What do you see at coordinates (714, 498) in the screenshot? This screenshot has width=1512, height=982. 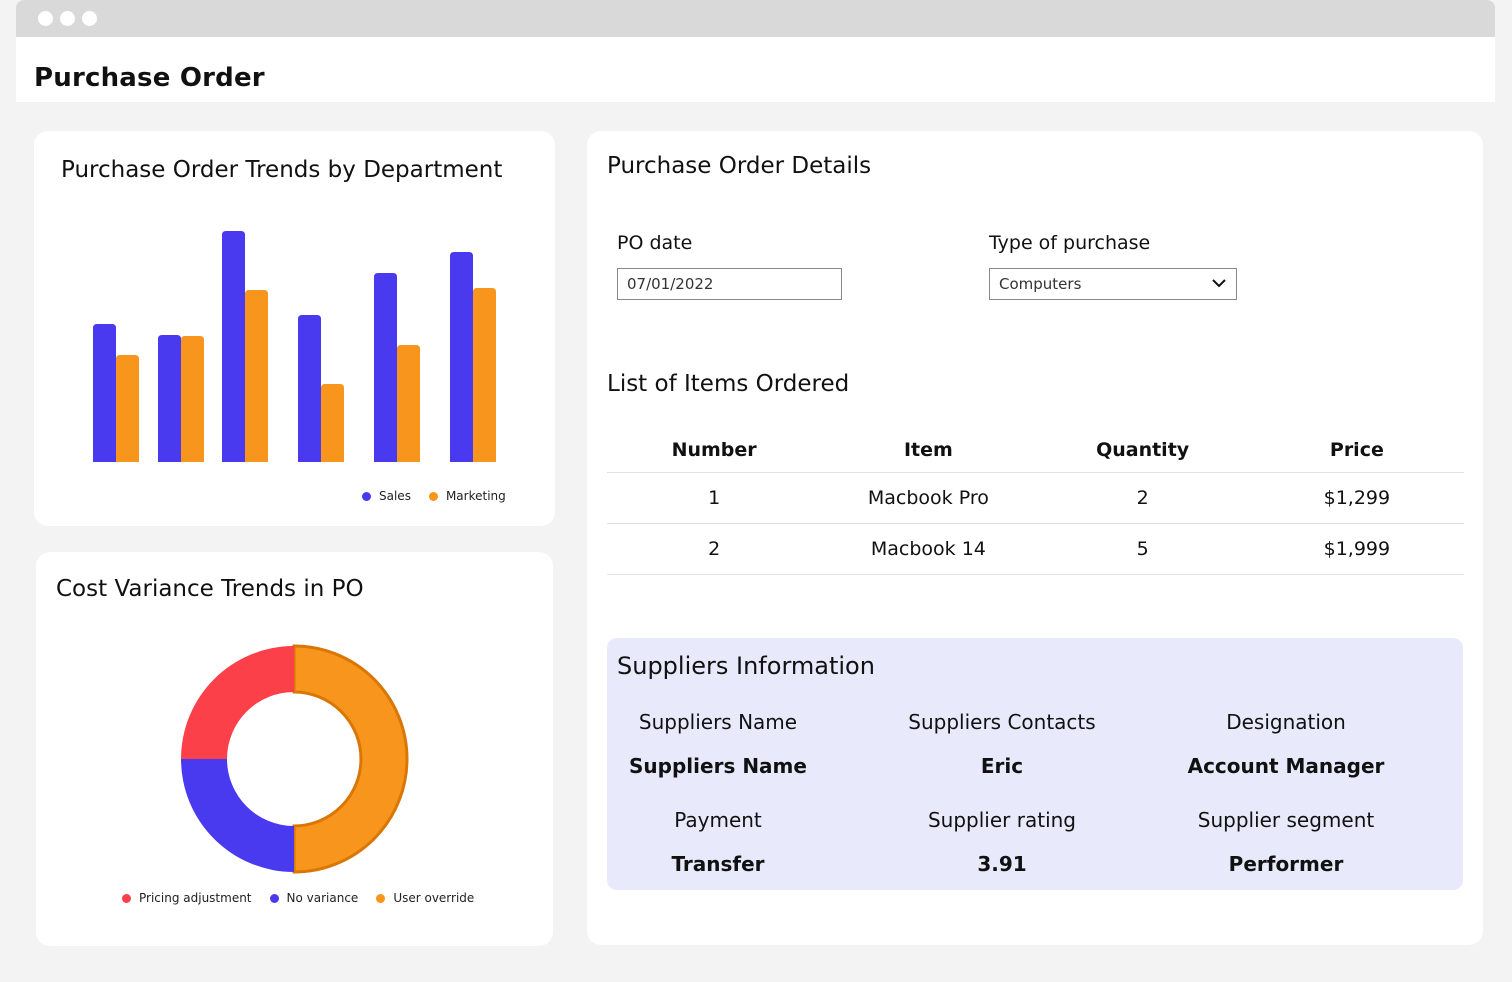 I see `cell-number: 1` at bounding box center [714, 498].